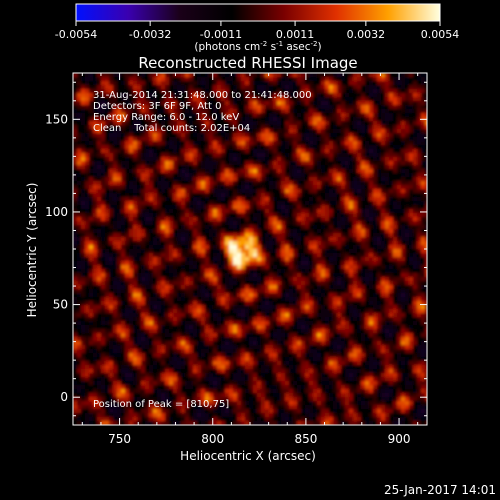 Image resolution: width=500 pixels, height=500 pixels. What do you see at coordinates (440, 34) in the screenshot?
I see `colorbar-tick-label: 0.0054` at bounding box center [440, 34].